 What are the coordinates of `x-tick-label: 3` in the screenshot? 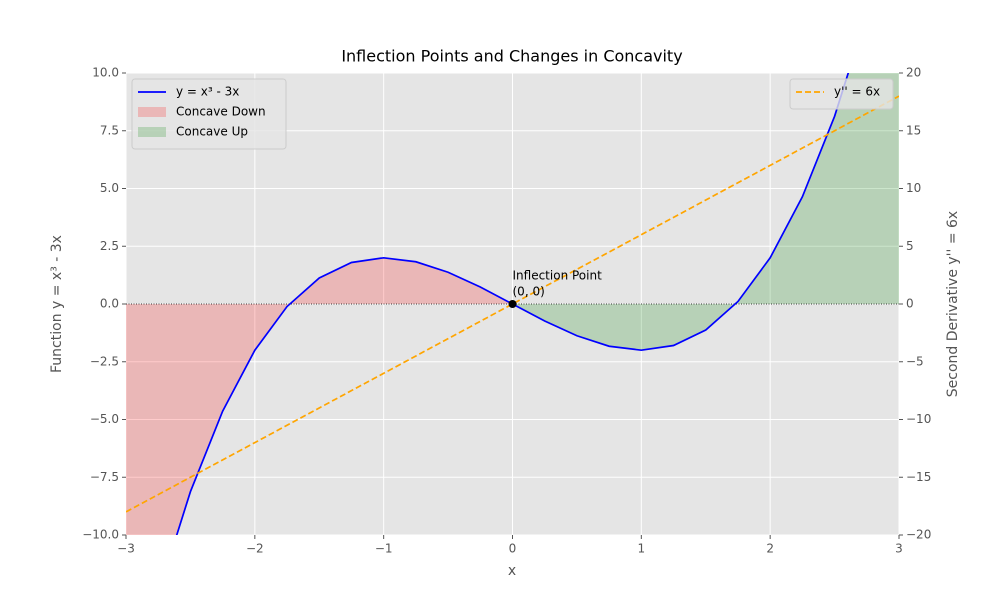 It's located at (899, 549).